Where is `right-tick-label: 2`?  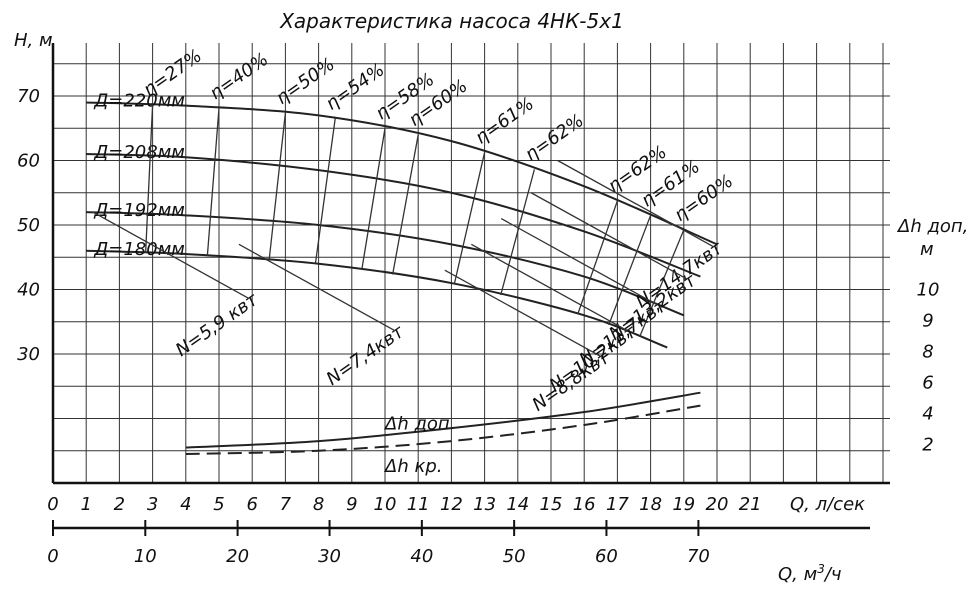 right-tick-label: 2 is located at coordinates (927, 444).